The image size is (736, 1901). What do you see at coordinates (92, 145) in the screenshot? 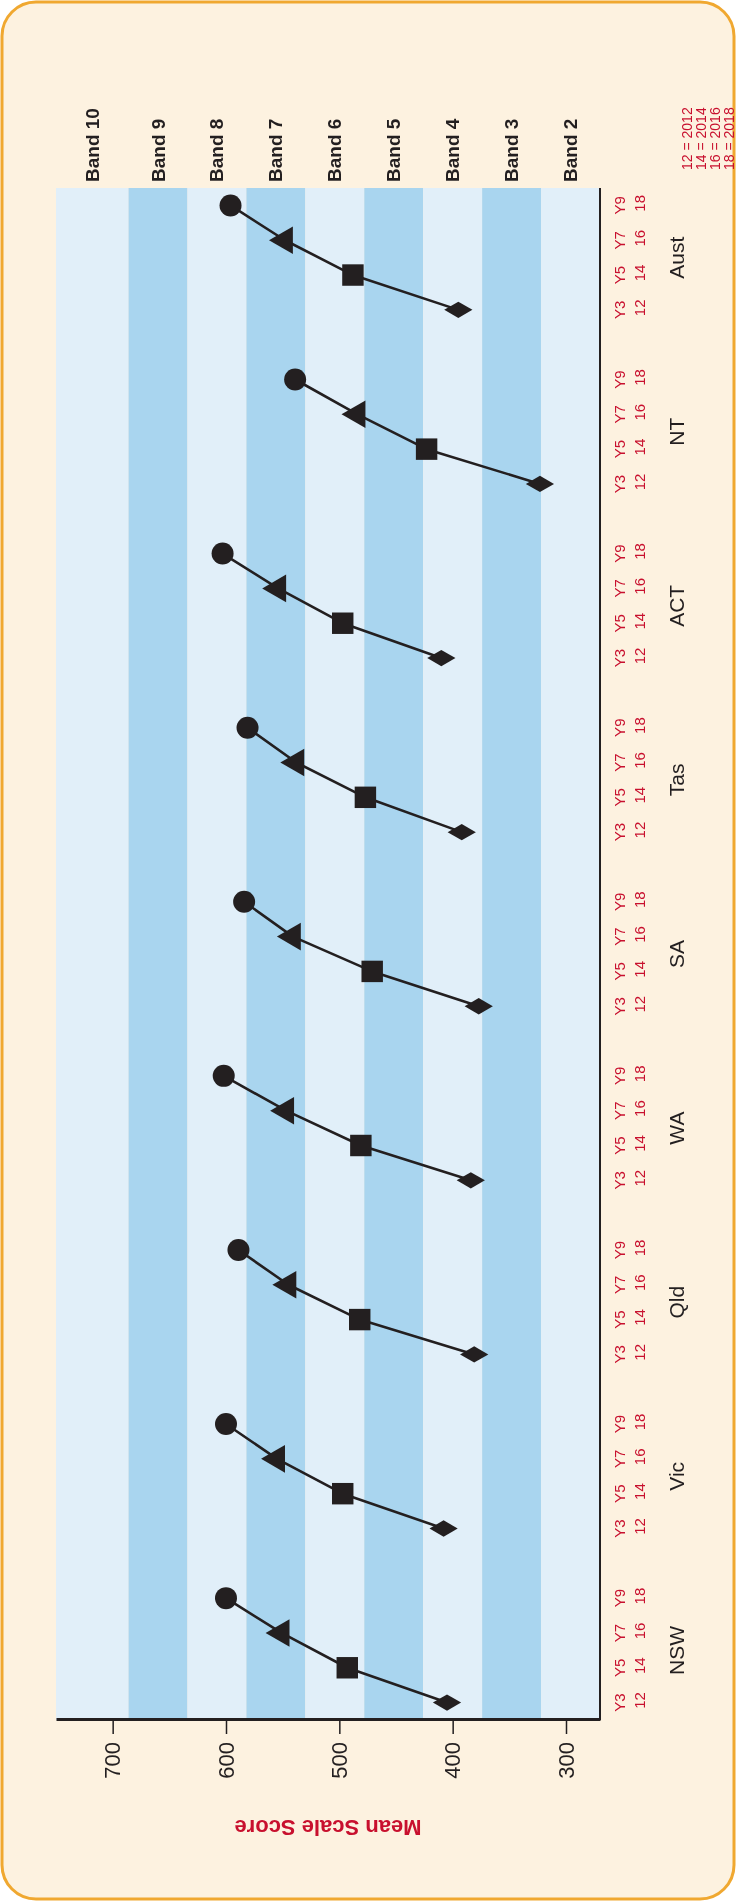
I see `band-label: Band 10` at bounding box center [92, 145].